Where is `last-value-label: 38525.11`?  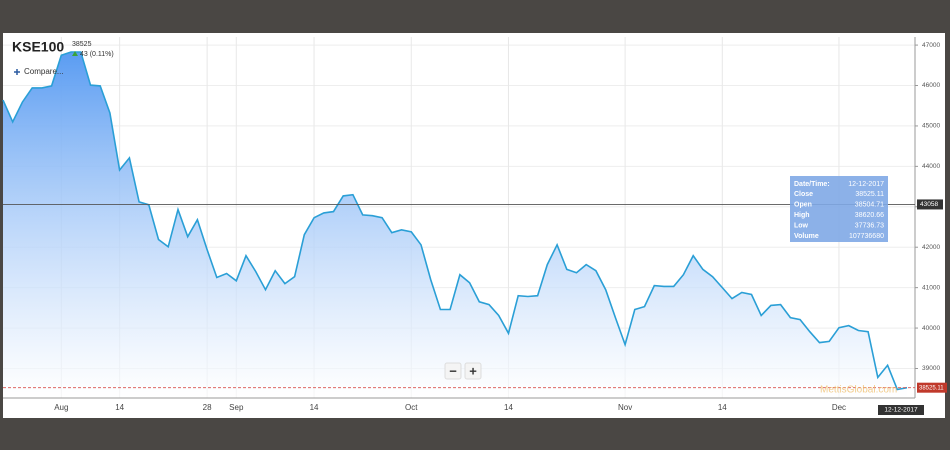 last-value-label: 38525.11 is located at coordinates (931, 388).